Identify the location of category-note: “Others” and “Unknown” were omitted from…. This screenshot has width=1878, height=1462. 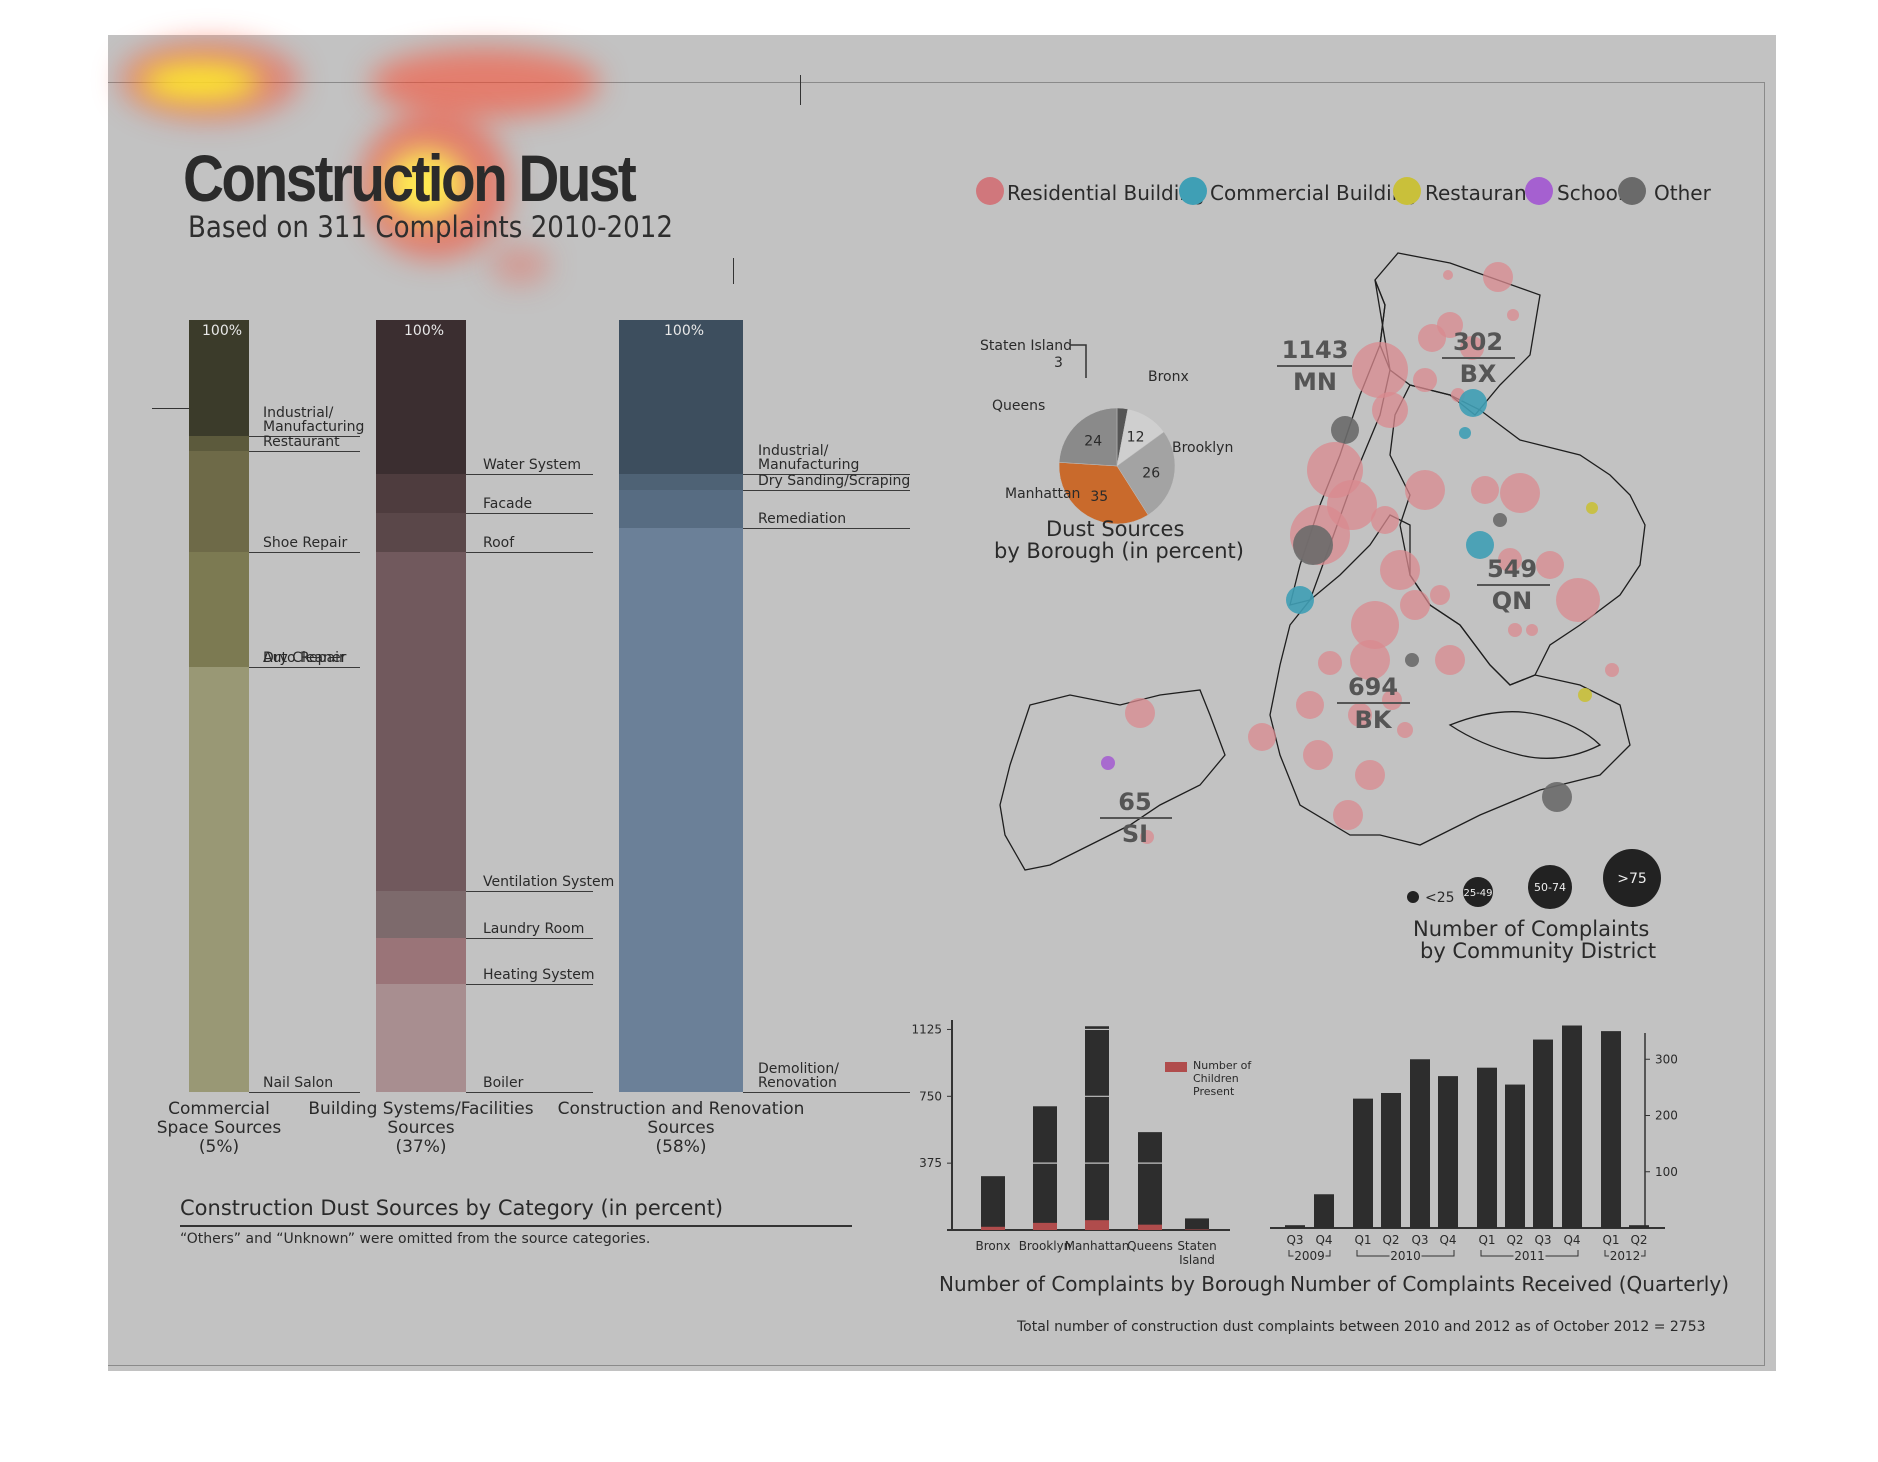
(415, 1239).